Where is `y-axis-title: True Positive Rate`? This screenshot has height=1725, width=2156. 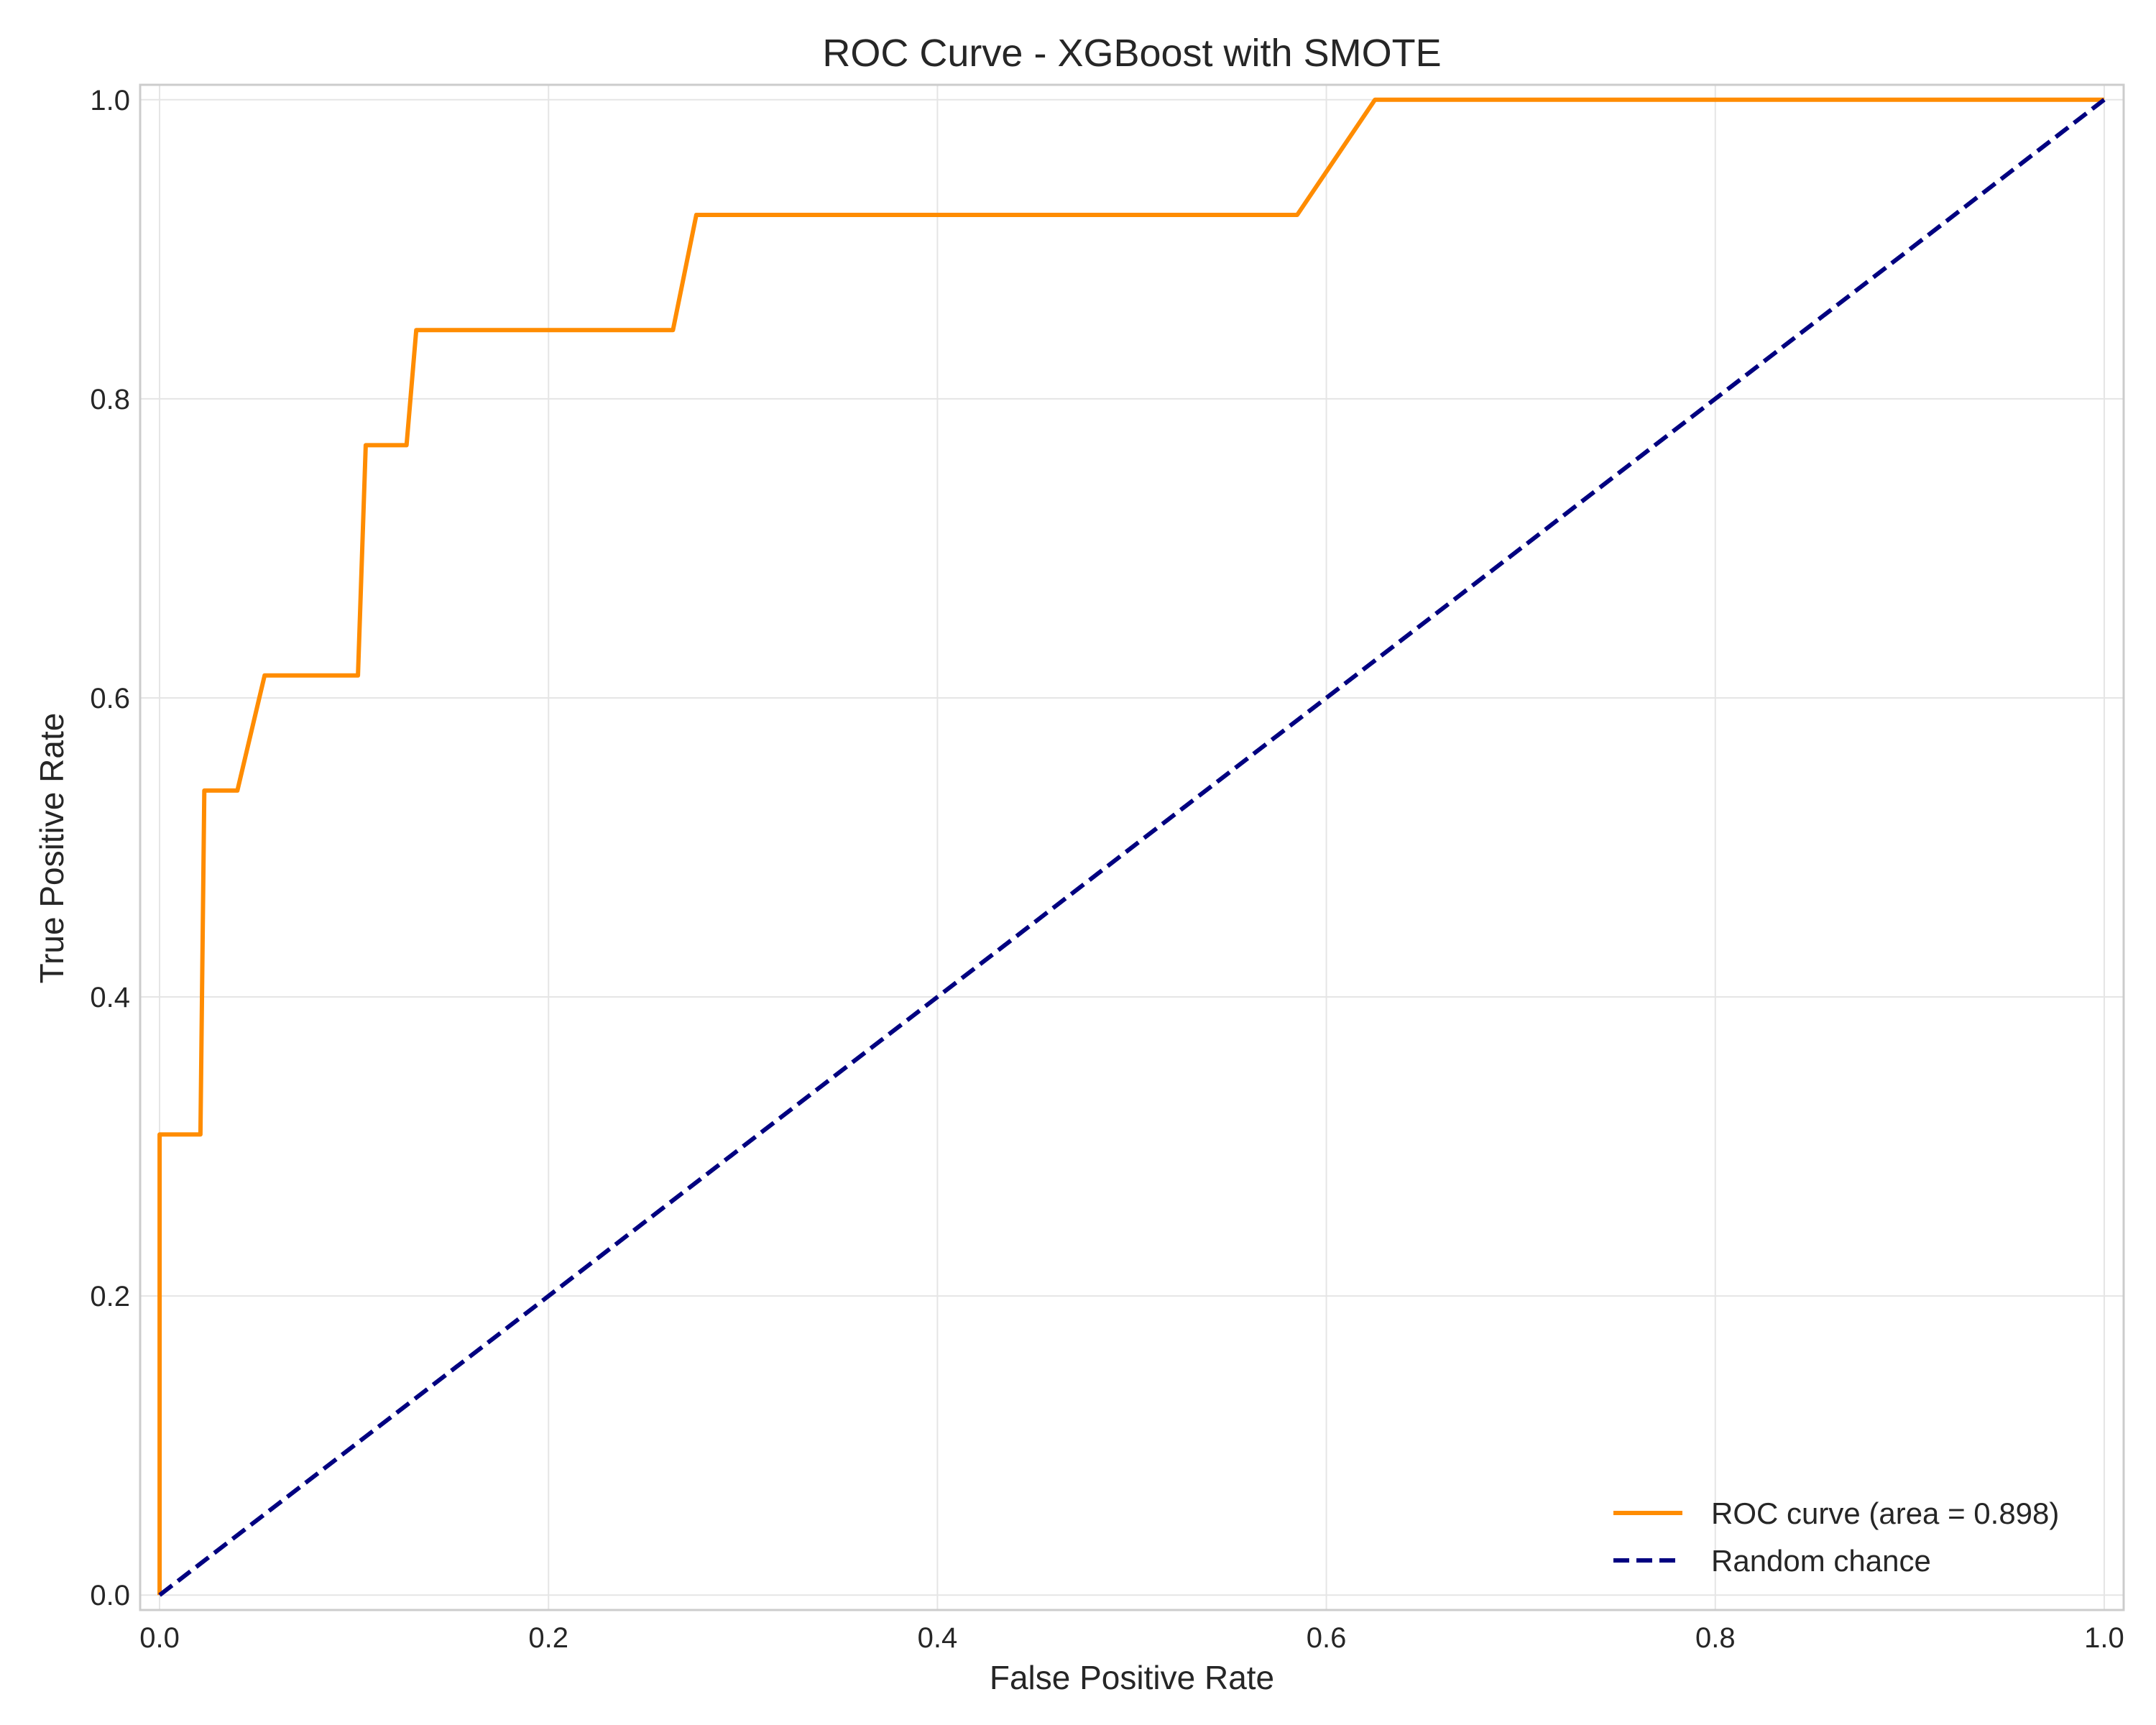 y-axis-title: True Positive Rate is located at coordinates (52, 848).